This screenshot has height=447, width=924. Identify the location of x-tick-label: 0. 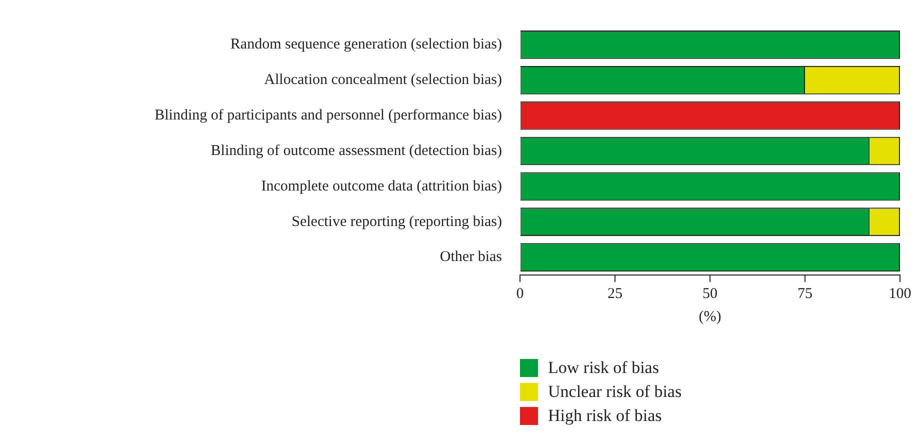
(520, 294).